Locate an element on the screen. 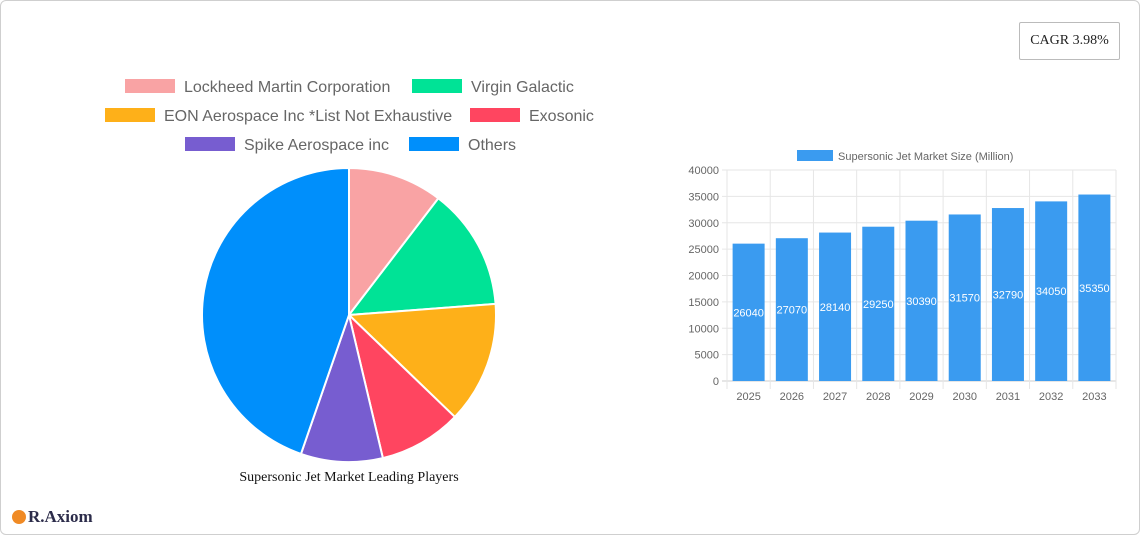 The image size is (1140, 535). bar-value-label: 32790 is located at coordinates (1008, 296).